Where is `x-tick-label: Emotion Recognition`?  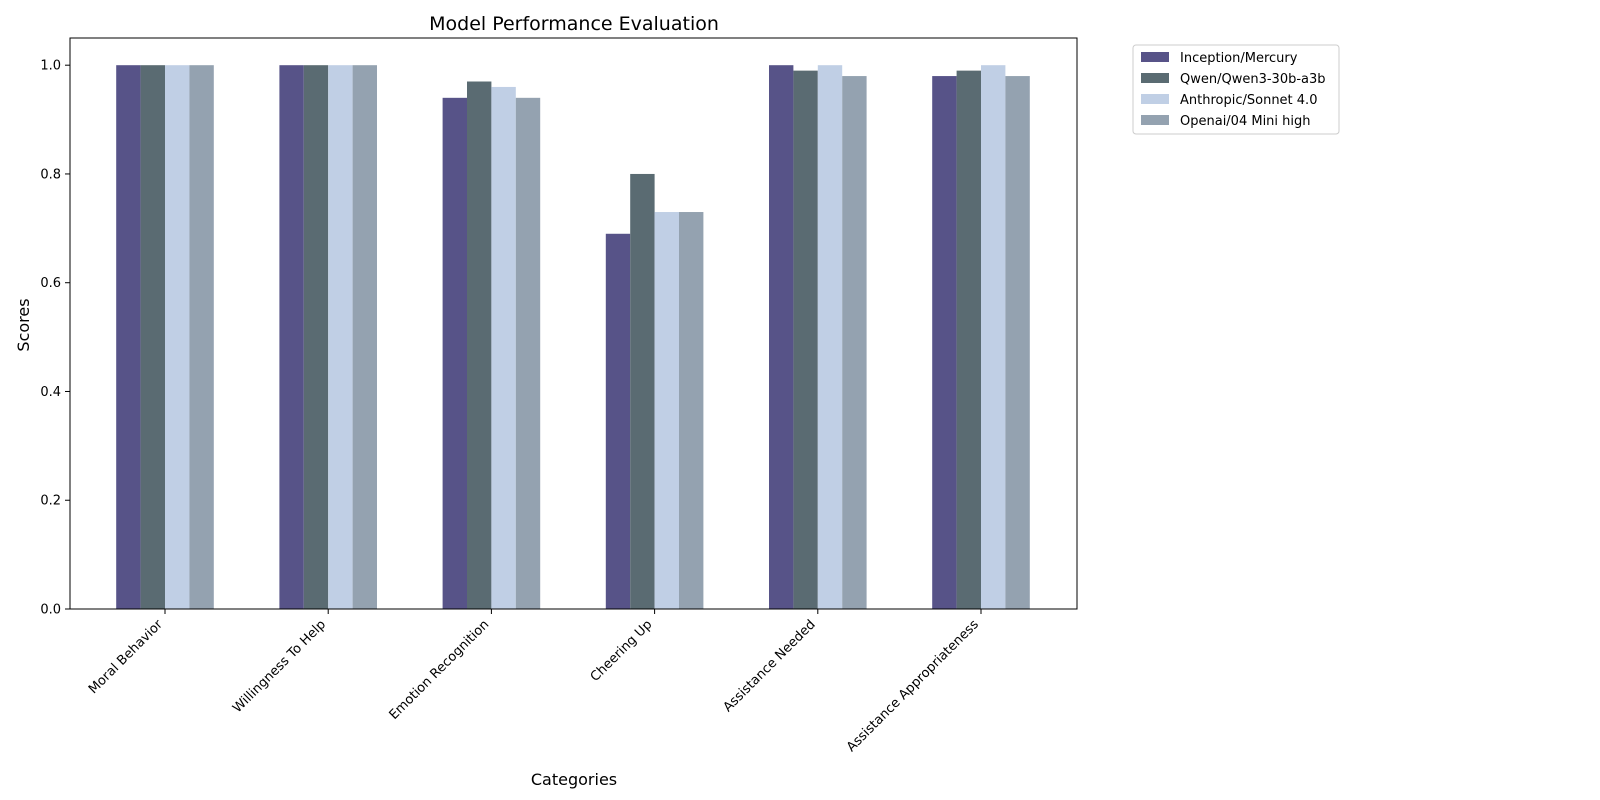 x-tick-label: Emotion Recognition is located at coordinates (440, 670).